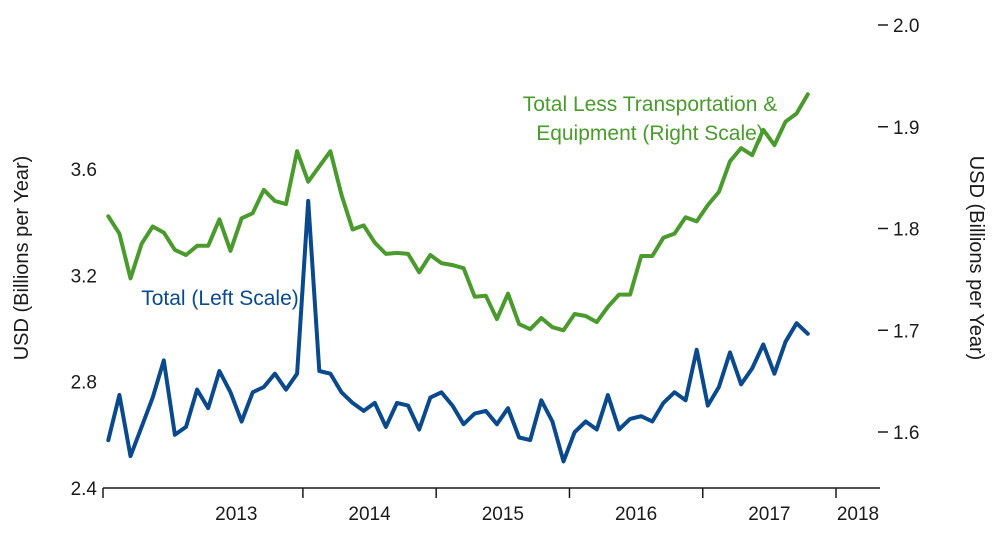 Image resolution: width=1000 pixels, height=534 pixels. What do you see at coordinates (84, 383) in the screenshot?
I see `left-tick-label: 2.8` at bounding box center [84, 383].